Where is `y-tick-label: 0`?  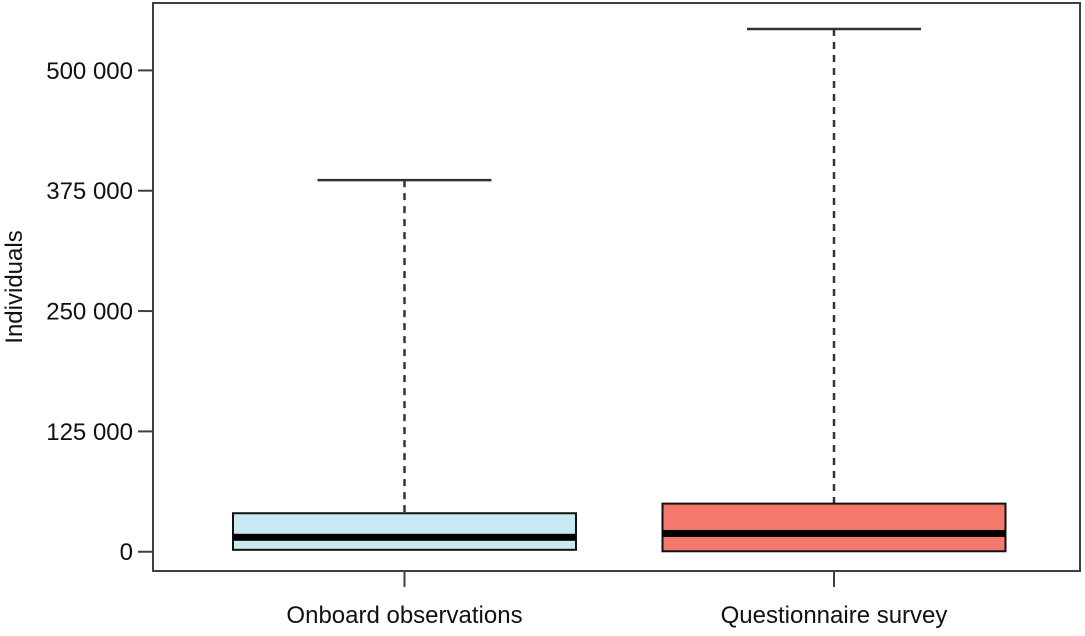 y-tick-label: 0 is located at coordinates (126, 552).